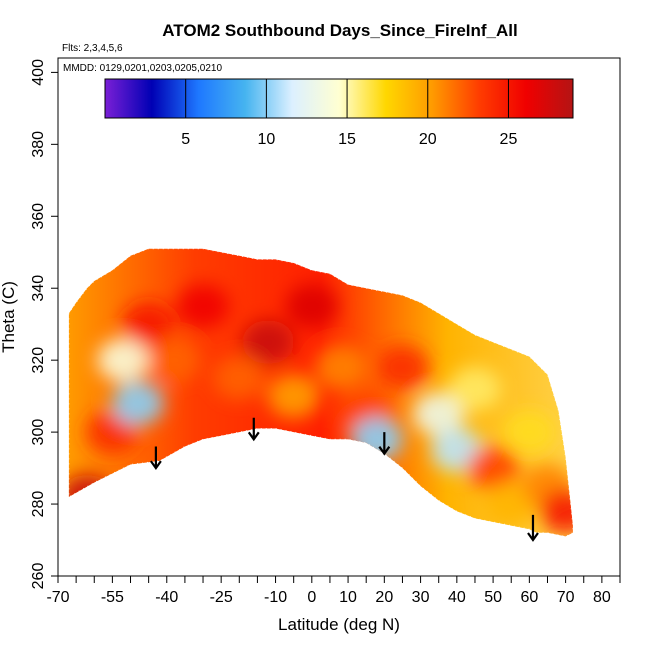 The image size is (650, 650). What do you see at coordinates (566, 597) in the screenshot?
I see `x-tick-label: 70` at bounding box center [566, 597].